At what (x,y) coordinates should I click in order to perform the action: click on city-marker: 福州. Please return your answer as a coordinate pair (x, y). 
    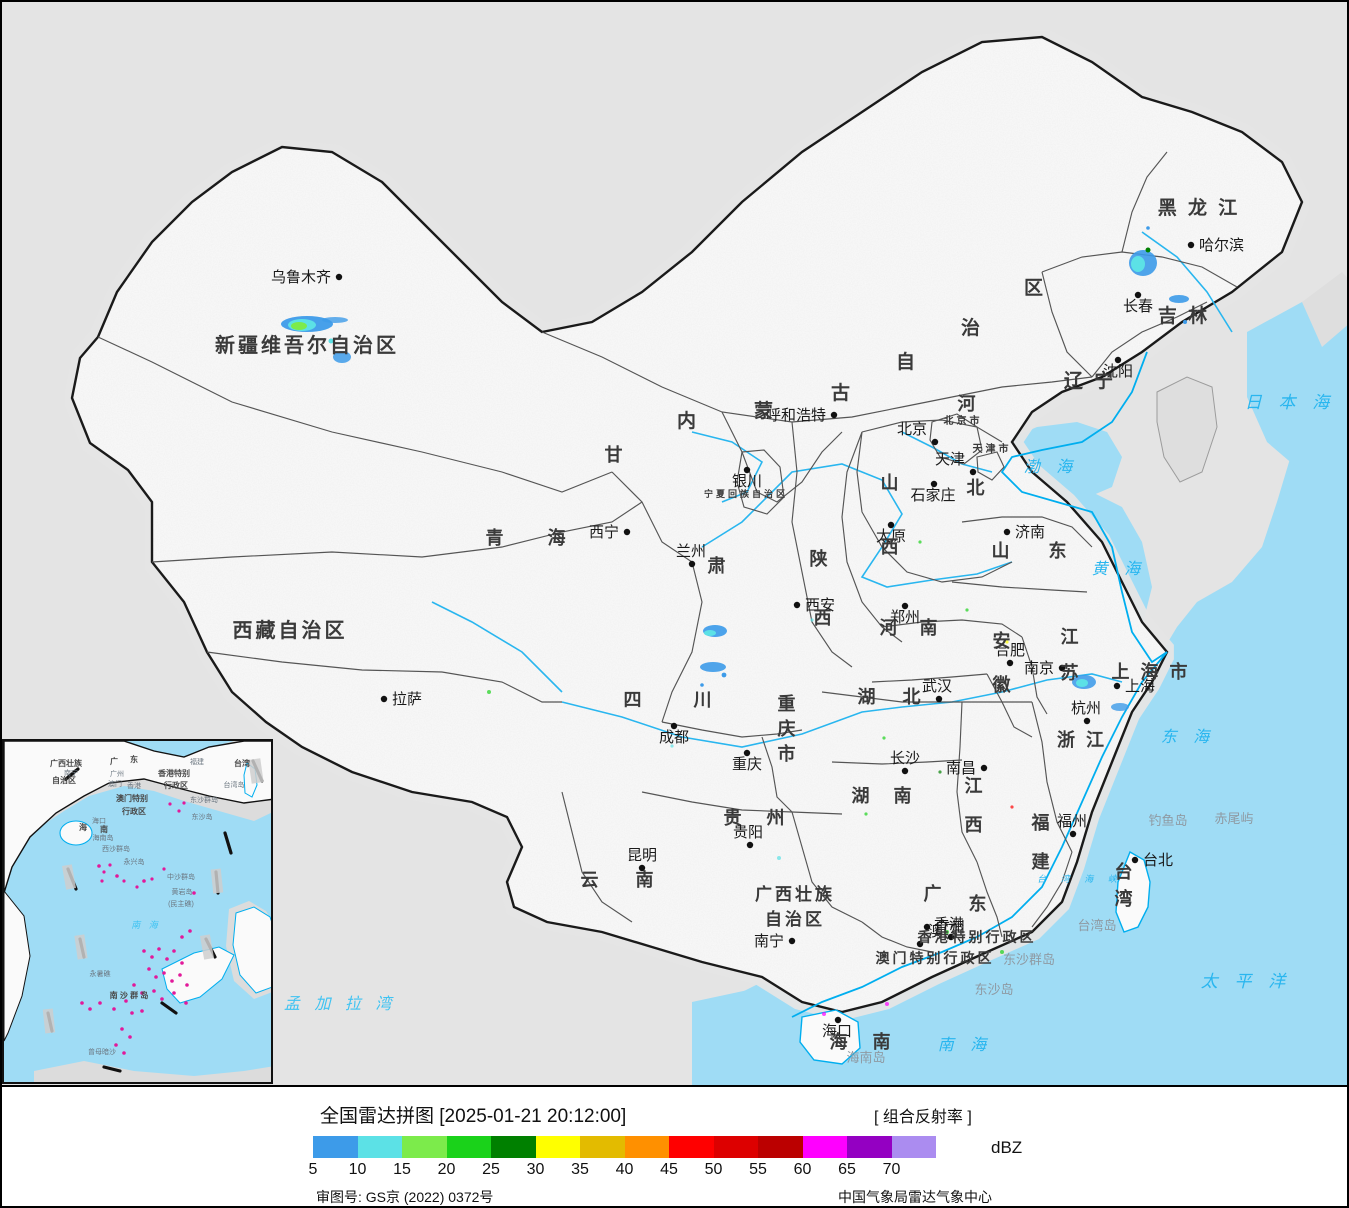
    Looking at the image, I should click on (1072, 825).